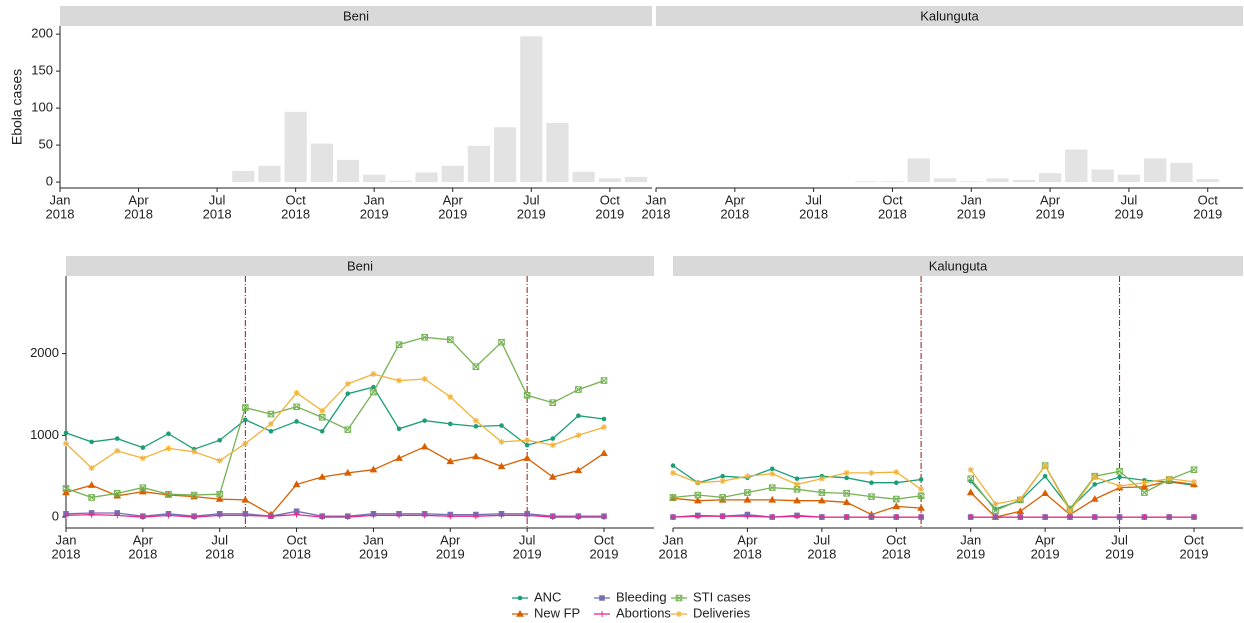 This screenshot has height=623, width=1244. What do you see at coordinates (44, 434) in the screenshot?
I see `y-tick-label: 1000` at bounding box center [44, 434].